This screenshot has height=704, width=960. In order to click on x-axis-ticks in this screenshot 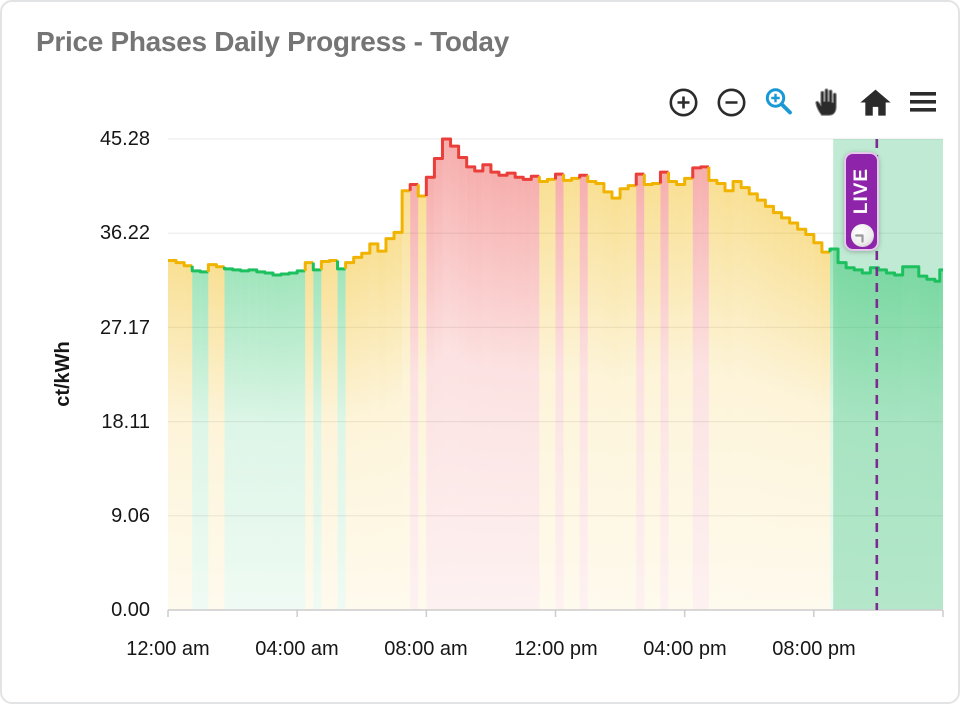, I will do `click(555, 613)`.